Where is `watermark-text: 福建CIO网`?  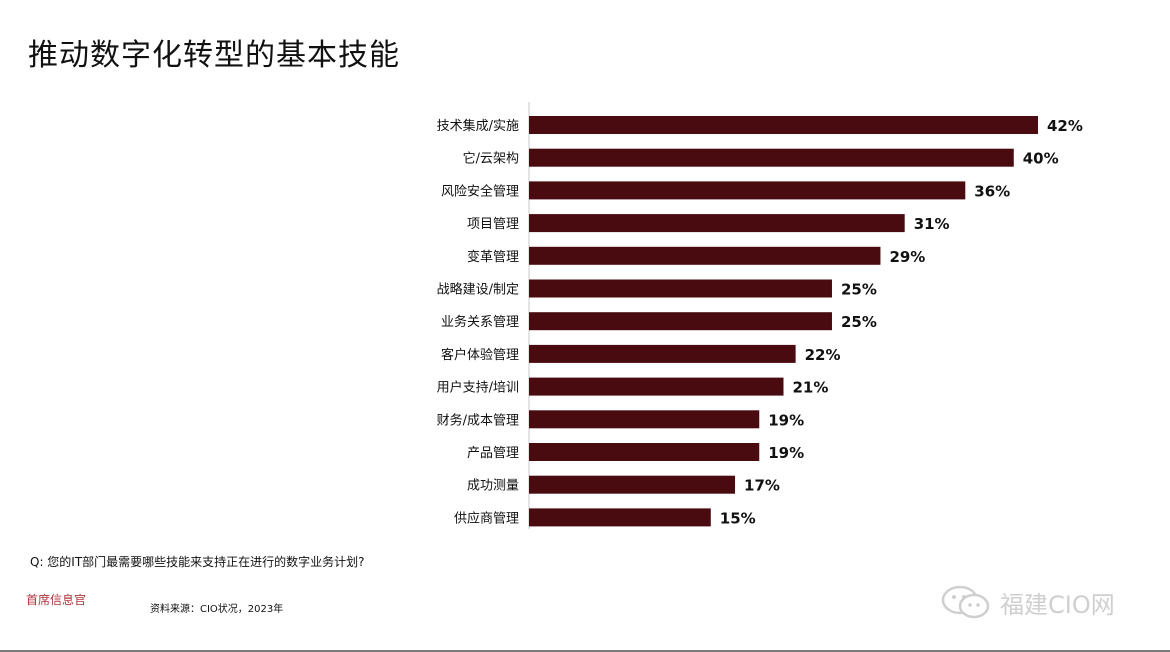
watermark-text: 福建CIO网 is located at coordinates (1057, 604).